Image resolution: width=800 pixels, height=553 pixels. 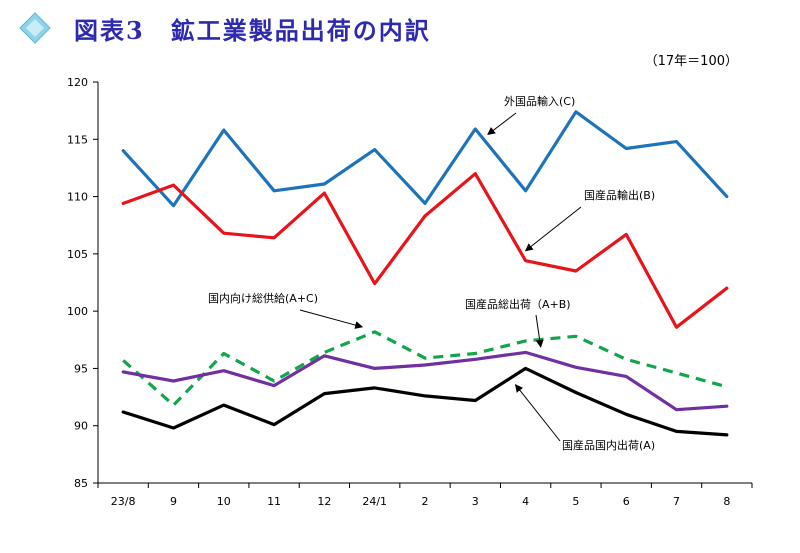 I want to click on unit-label: （17年＝100）, so click(x=691, y=61).